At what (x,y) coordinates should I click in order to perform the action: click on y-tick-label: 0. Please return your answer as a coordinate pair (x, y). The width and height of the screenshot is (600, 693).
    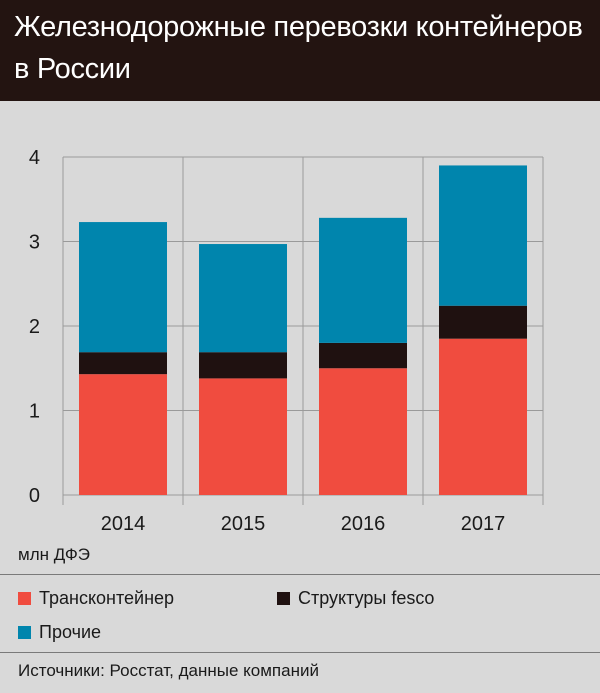
    Looking at the image, I should click on (34, 496).